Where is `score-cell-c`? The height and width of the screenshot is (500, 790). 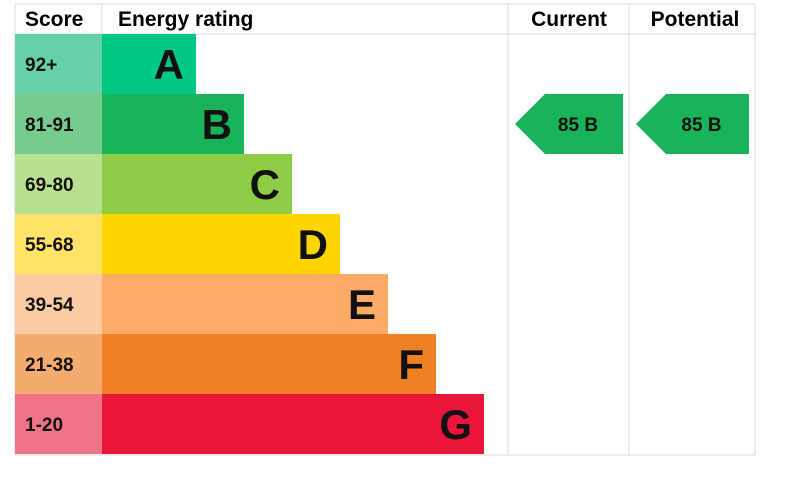
score-cell-c is located at coordinates (58, 184).